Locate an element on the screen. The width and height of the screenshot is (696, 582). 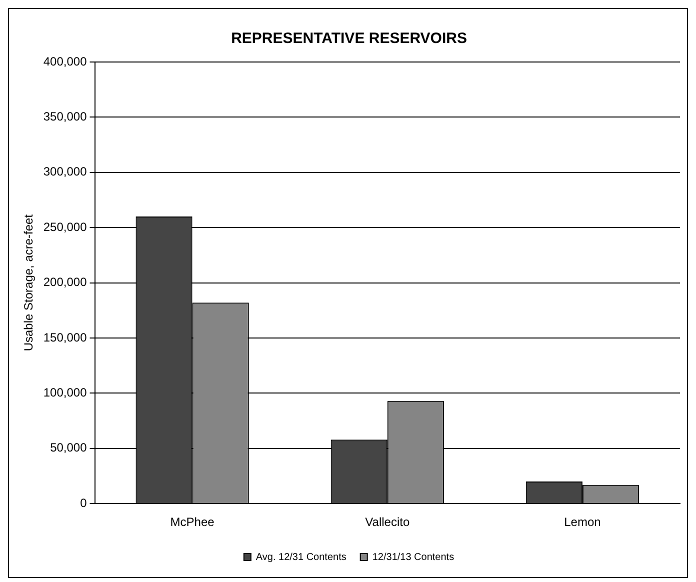
y-tick-label: 200,000 is located at coordinates (65, 282).